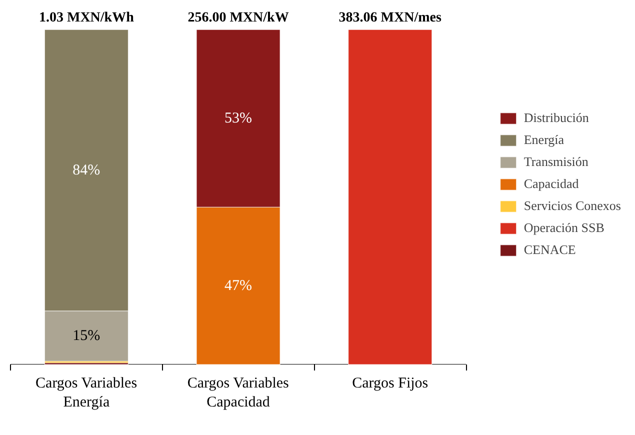 This screenshot has width=635, height=435. Describe the element at coordinates (87, 393) in the screenshot. I see `x-tick-label: Cargos Variables Energía` at that location.